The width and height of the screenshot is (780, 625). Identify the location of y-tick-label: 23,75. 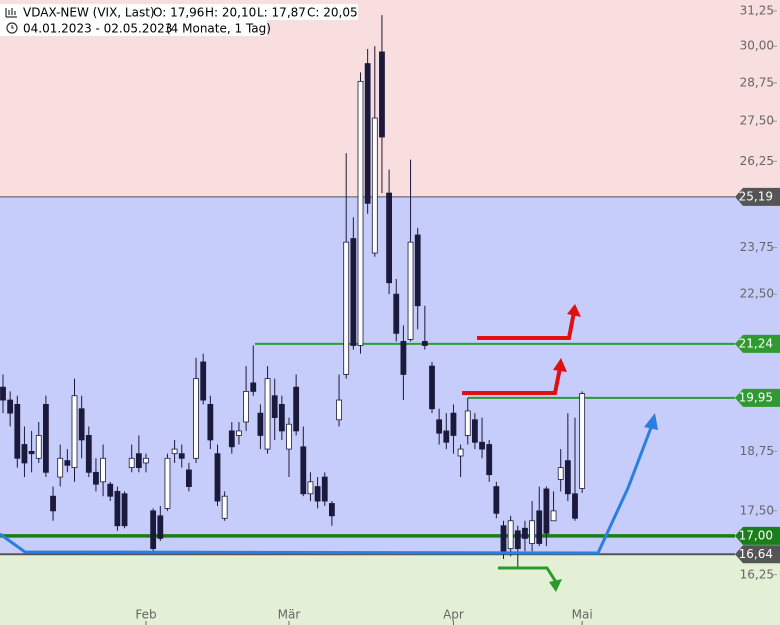
(757, 247).